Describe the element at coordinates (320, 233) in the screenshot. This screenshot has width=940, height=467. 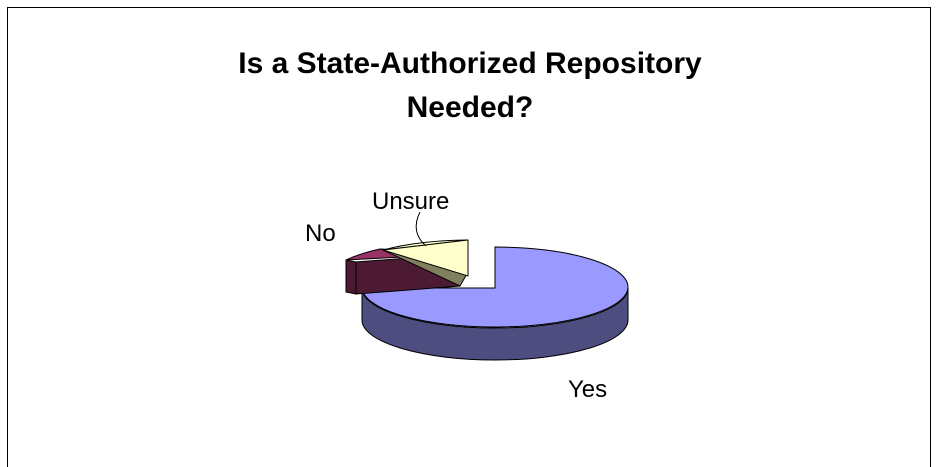
I see `slice-label-no: No` at that location.